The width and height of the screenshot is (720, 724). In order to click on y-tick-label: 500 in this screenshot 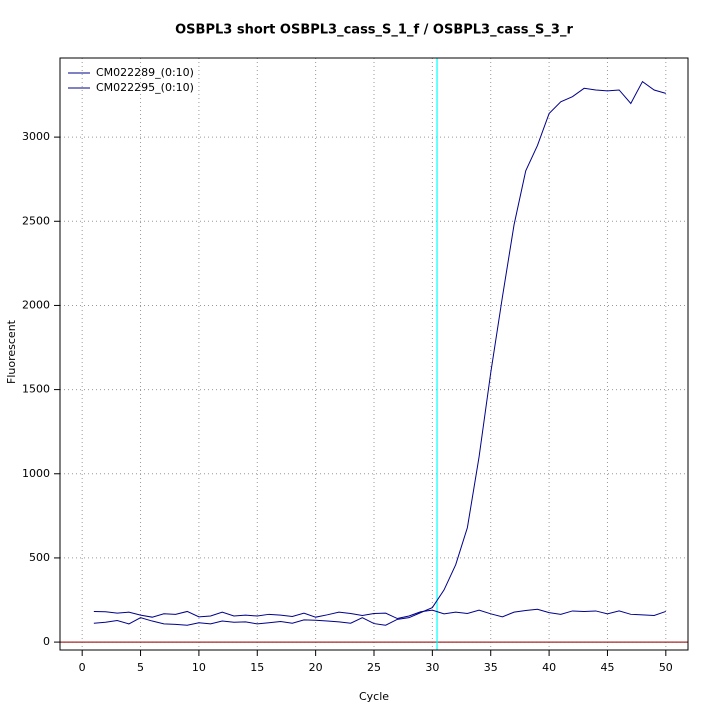, I will do `click(39, 557)`.